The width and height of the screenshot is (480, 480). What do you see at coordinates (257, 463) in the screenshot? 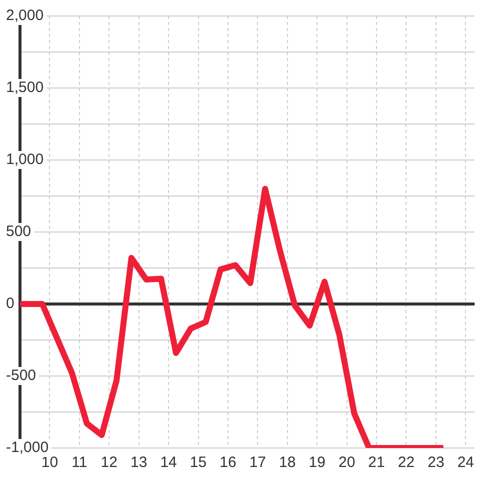
I see `x-tick-label: 17` at bounding box center [257, 463].